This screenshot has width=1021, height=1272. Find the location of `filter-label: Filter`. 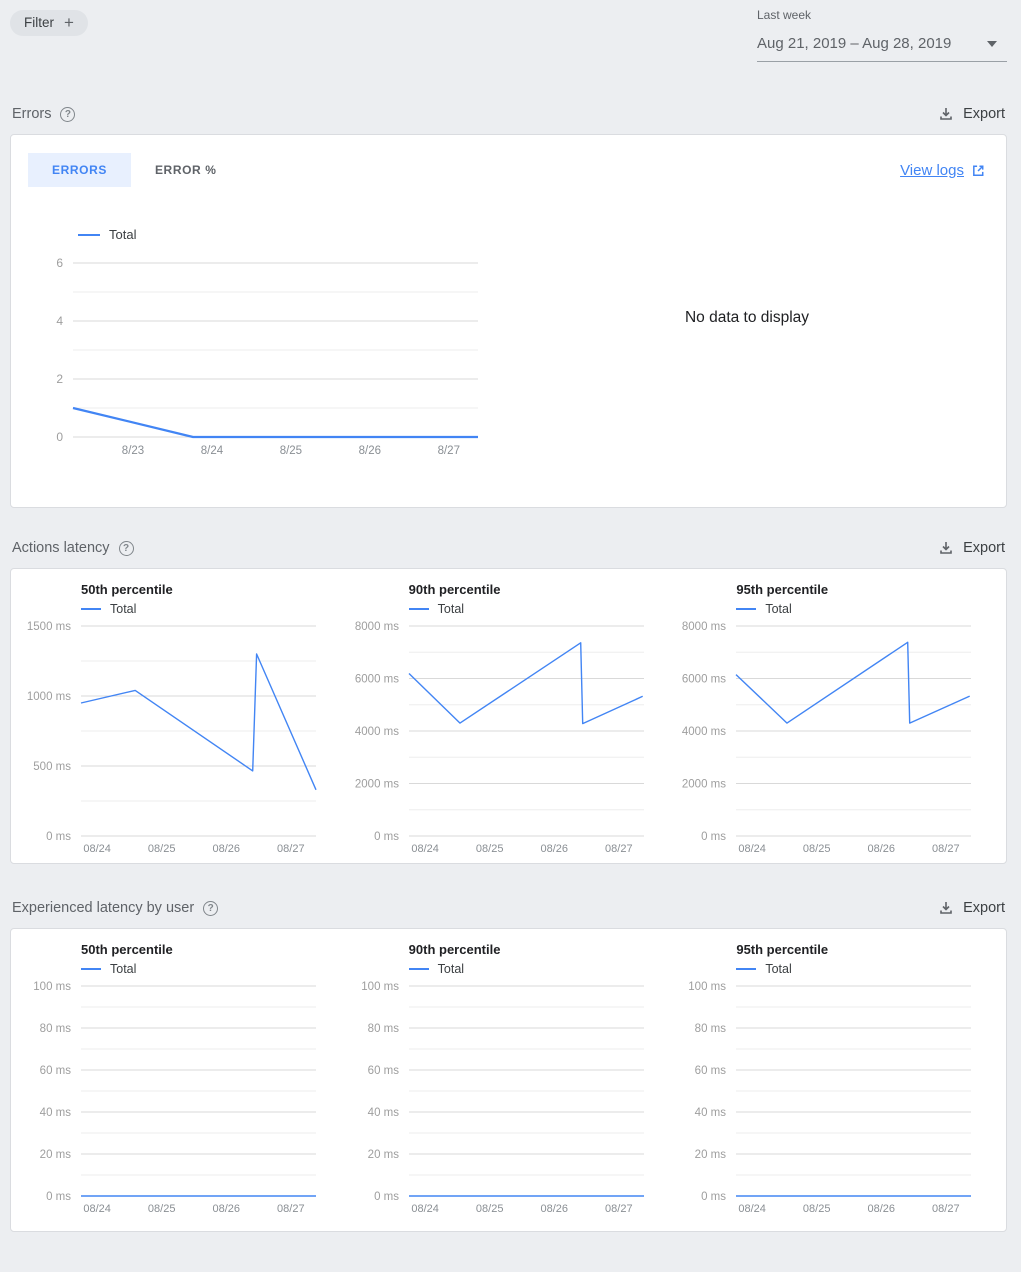

filter-label: Filter is located at coordinates (39, 22).